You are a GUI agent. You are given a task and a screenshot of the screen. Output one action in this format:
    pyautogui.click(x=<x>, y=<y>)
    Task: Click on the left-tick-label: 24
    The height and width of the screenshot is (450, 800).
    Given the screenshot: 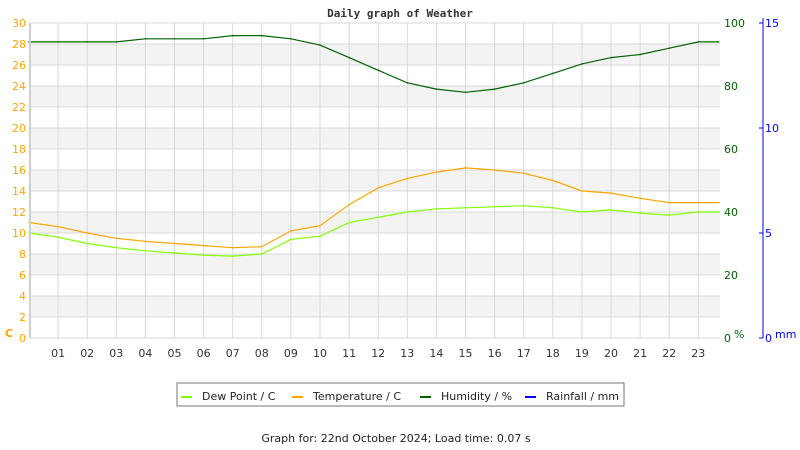 What is the action you would take?
    pyautogui.click(x=19, y=86)
    